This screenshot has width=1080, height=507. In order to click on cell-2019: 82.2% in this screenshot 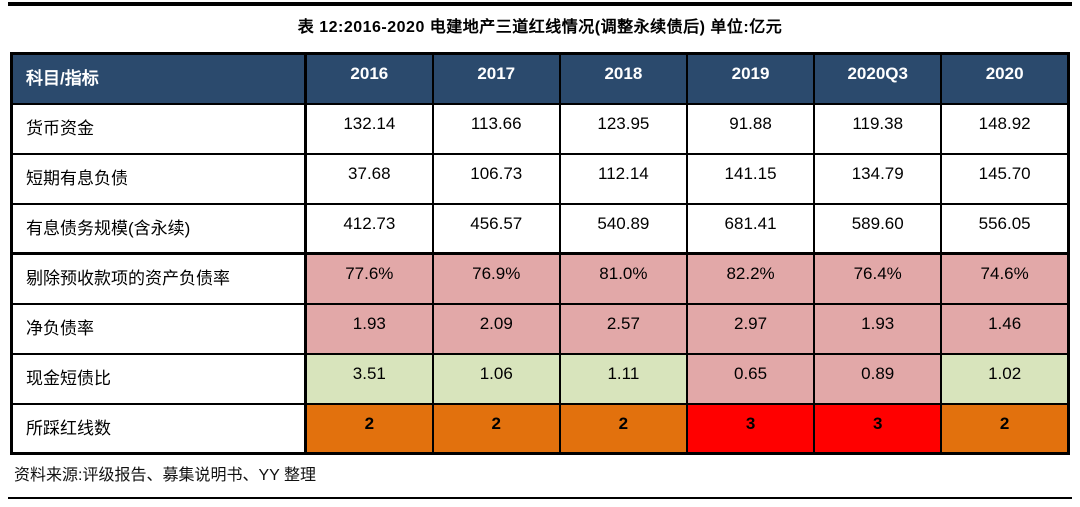, I will do `click(750, 278)`.